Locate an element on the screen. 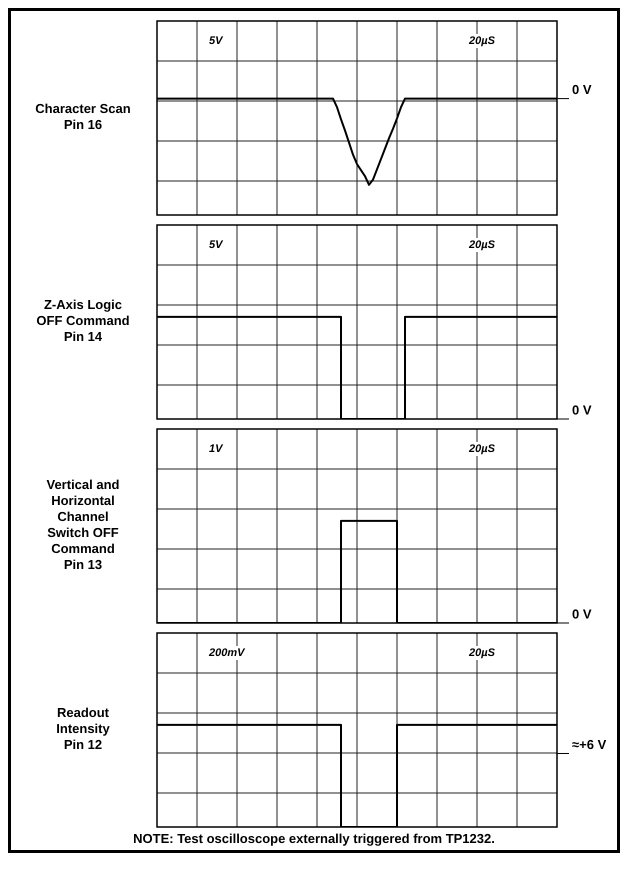  y-axis-title: Vertical and Horizontal Channel Switch OFF Command Pin 13 is located at coordinates (83, 525).